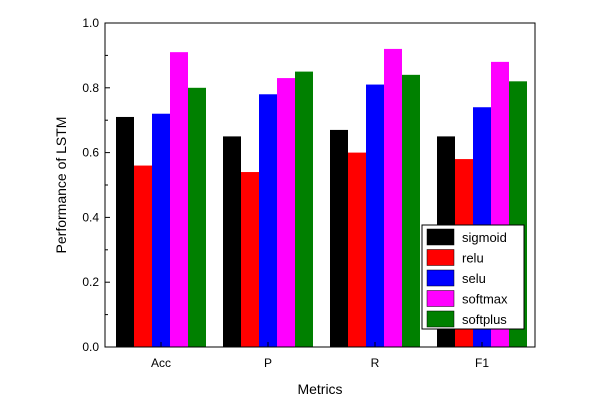  What do you see at coordinates (90, 282) in the screenshot?
I see `y-tick-label: 0.2` at bounding box center [90, 282].